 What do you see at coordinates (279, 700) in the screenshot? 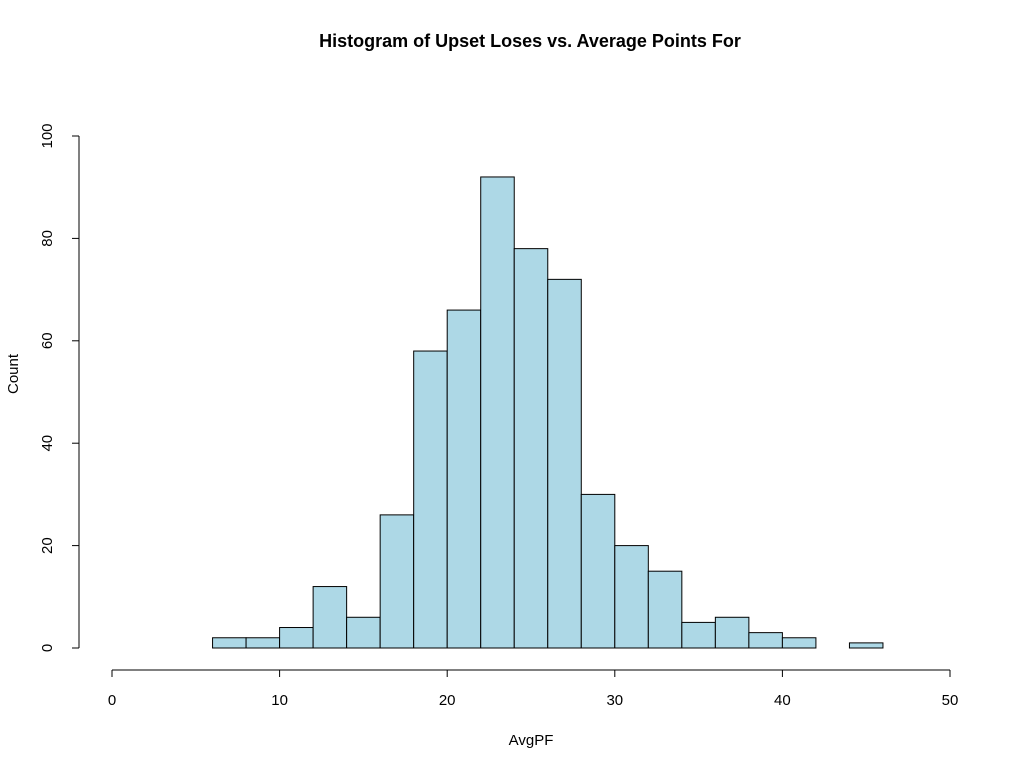
I see `x-tick-label: 10` at bounding box center [279, 700].